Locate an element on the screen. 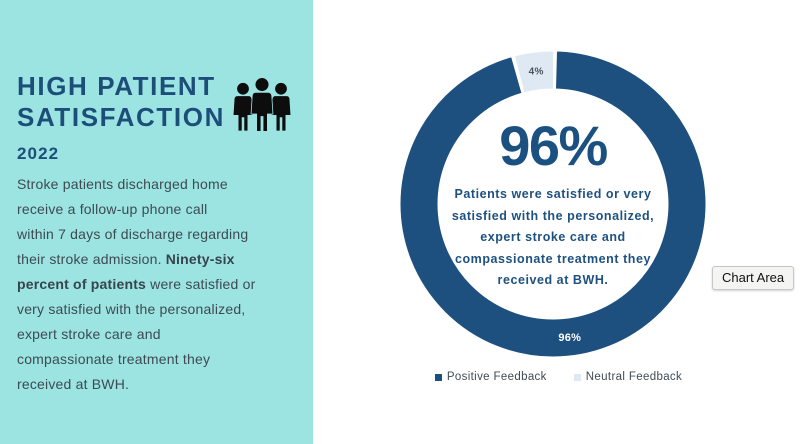  paragraph-line: compassionate treatment they is located at coordinates (114, 359).